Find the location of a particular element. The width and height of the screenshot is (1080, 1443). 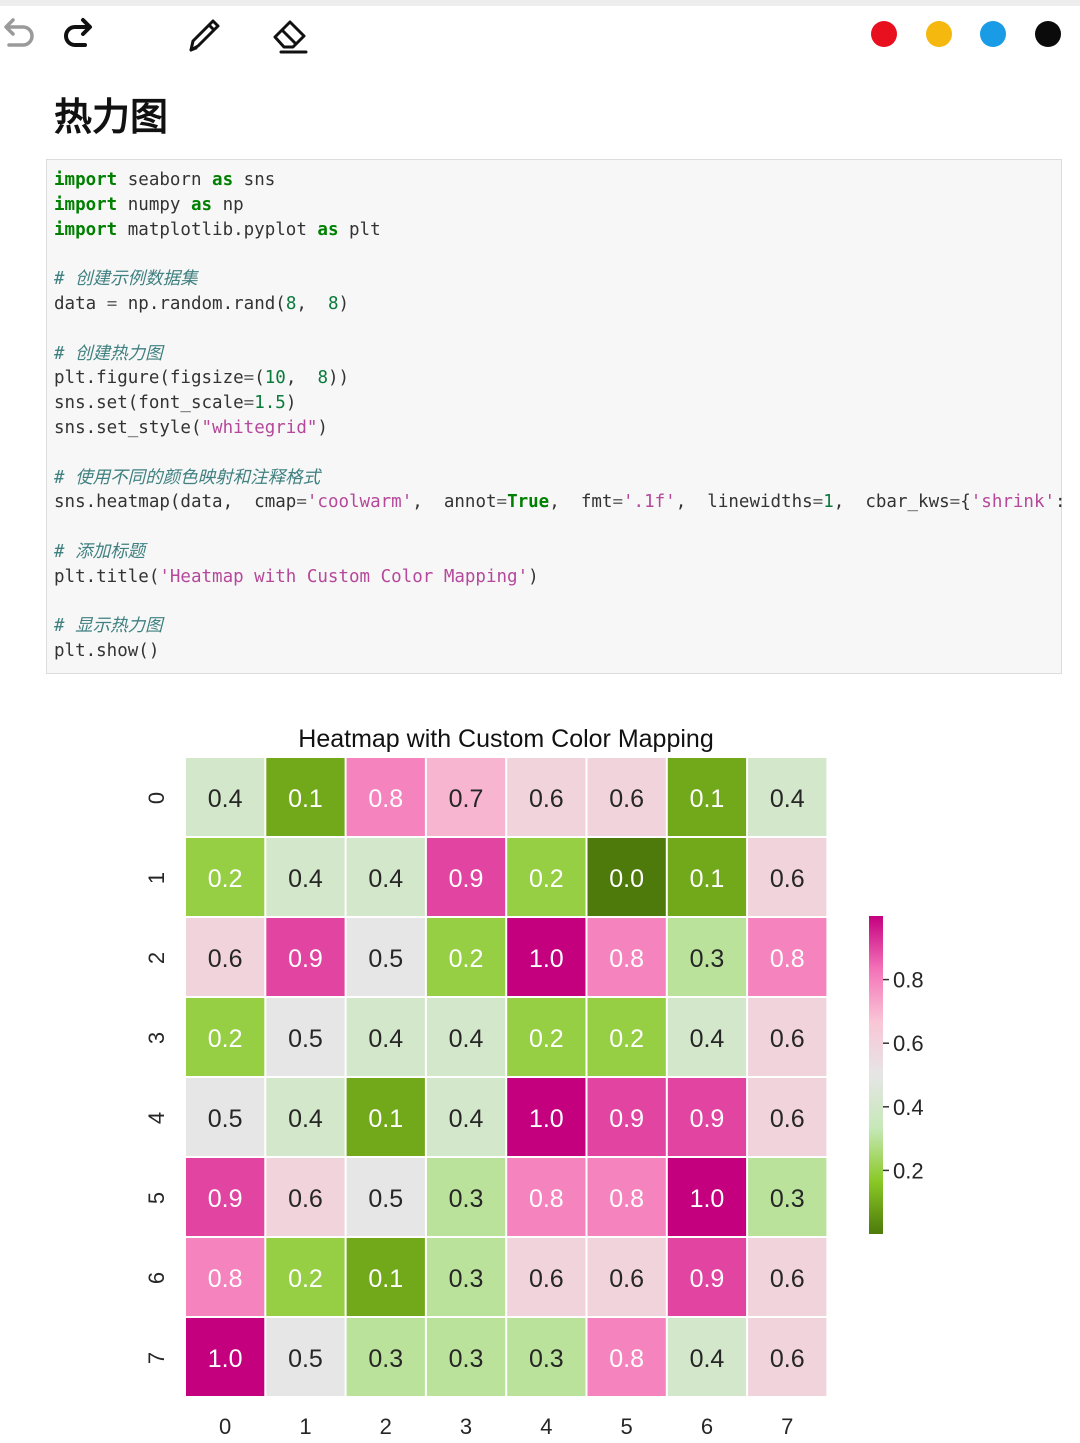

redo-button is located at coordinates (79, 35).